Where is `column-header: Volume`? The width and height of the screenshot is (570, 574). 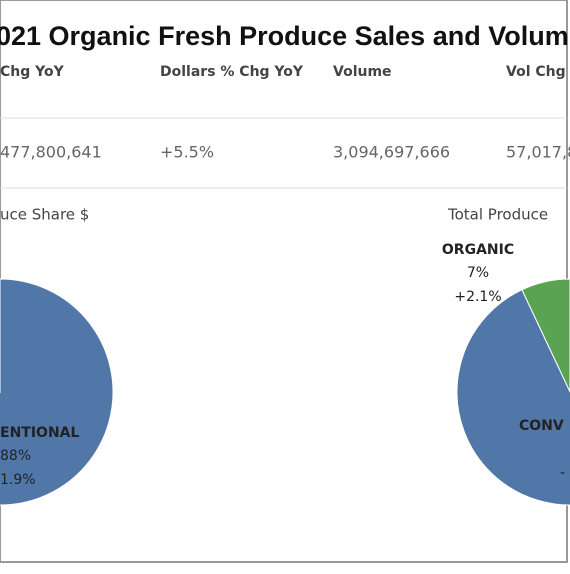
column-header: Volume is located at coordinates (362, 72).